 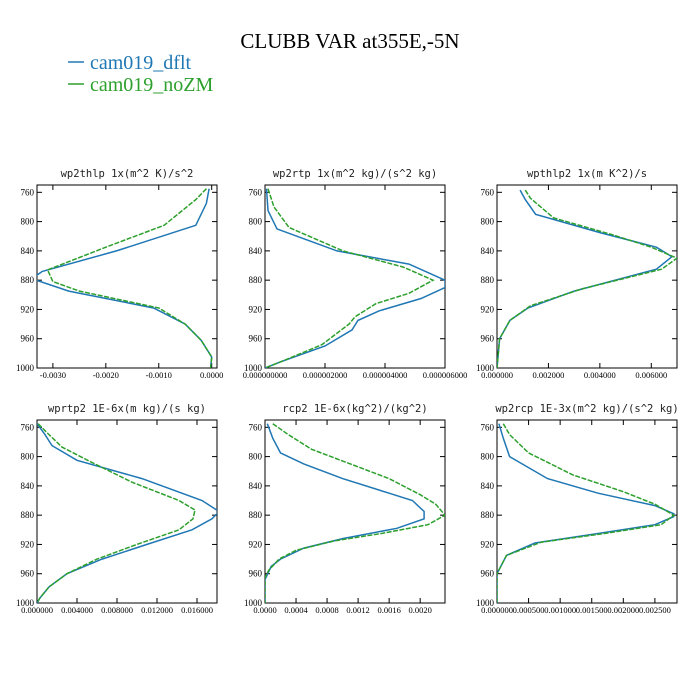 I want to click on x-tick-label: 0.0008, so click(x=326, y=610).